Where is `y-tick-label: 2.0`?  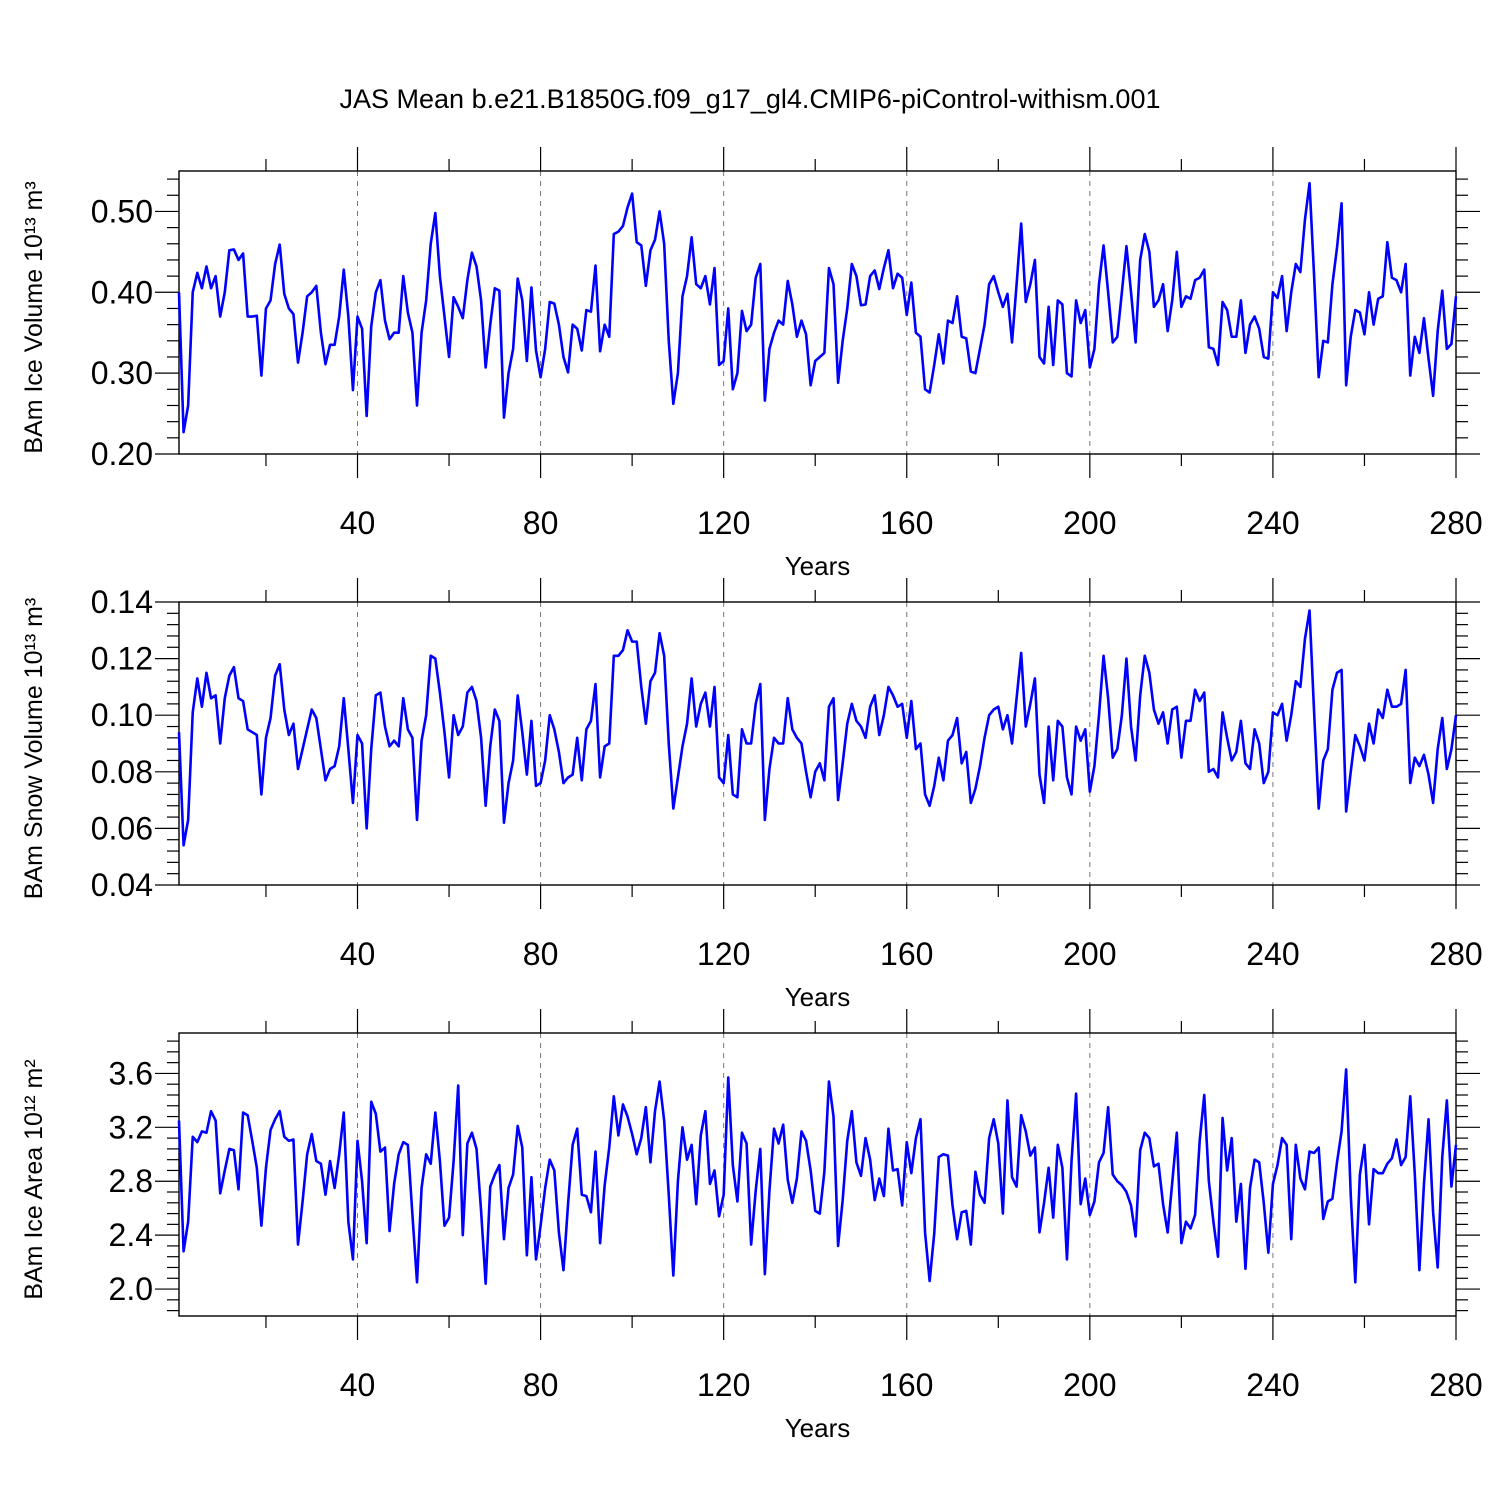 y-tick-label: 2.0 is located at coordinates (131, 1289).